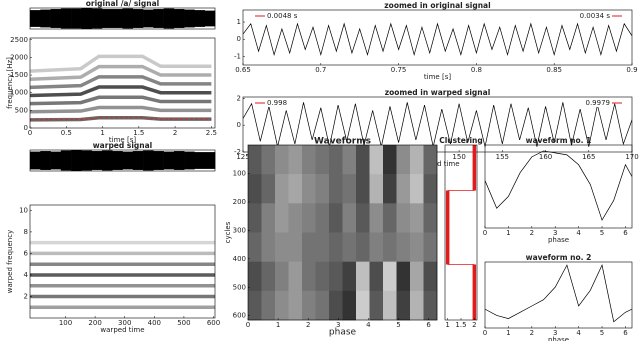 Image resolution: width=640 pixels, height=341 pixels. What do you see at coordinates (213, 323) in the screenshot?
I see `x-tick-label: 600` at bounding box center [213, 323].